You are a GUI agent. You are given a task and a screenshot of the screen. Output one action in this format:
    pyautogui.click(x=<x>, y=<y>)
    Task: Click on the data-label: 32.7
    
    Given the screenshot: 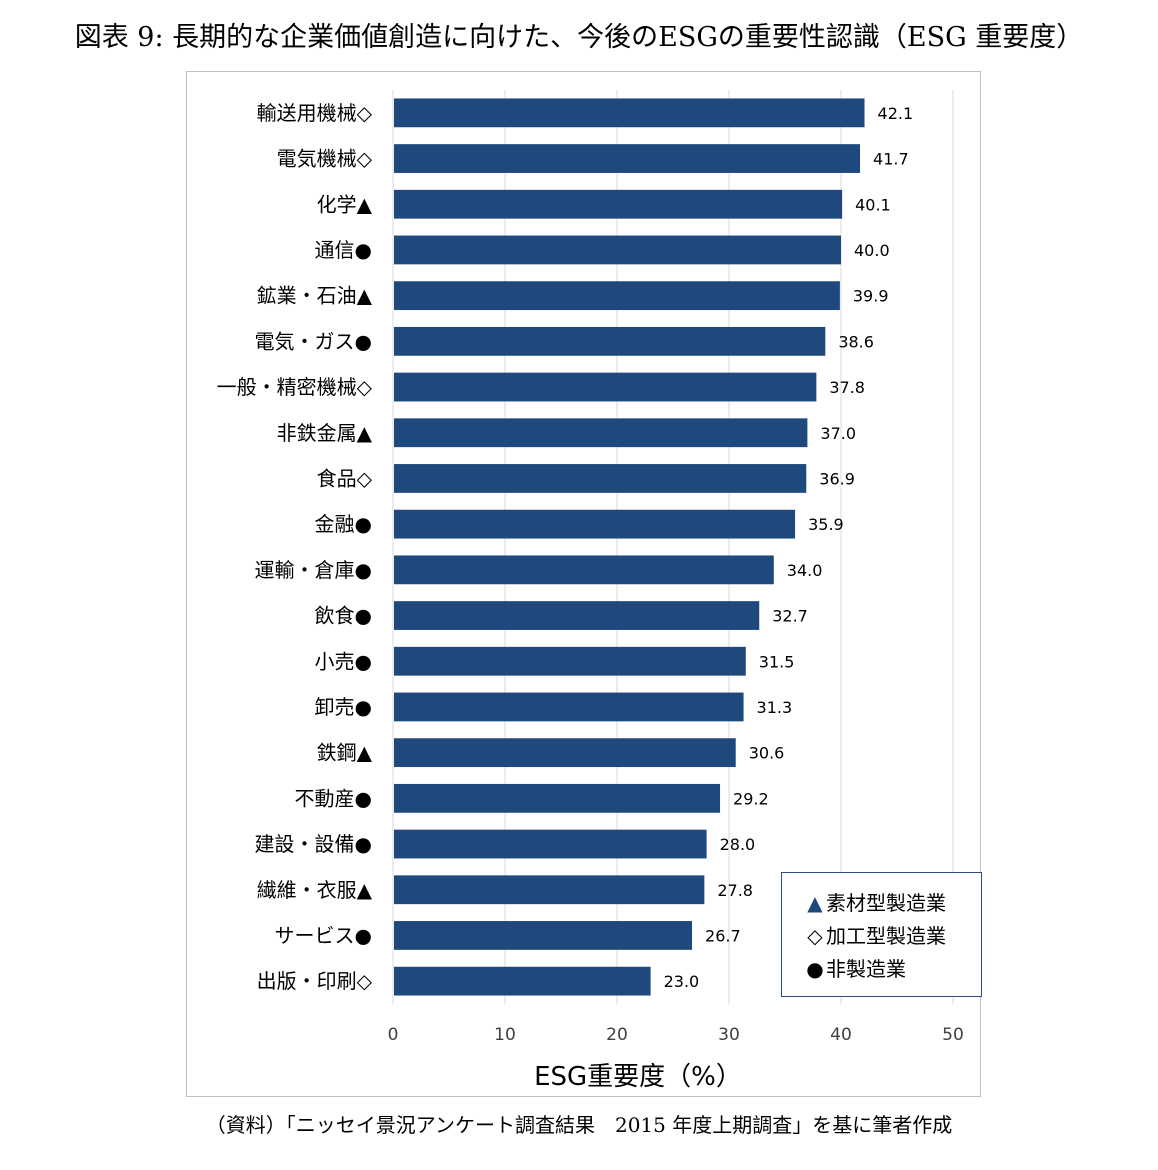 What is the action you would take?
    pyautogui.click(x=790, y=616)
    